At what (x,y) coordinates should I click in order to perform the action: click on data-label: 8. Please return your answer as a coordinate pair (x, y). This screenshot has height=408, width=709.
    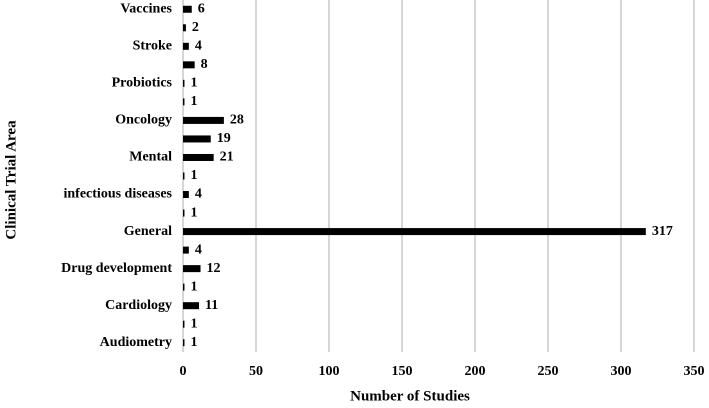
    Looking at the image, I should click on (204, 64).